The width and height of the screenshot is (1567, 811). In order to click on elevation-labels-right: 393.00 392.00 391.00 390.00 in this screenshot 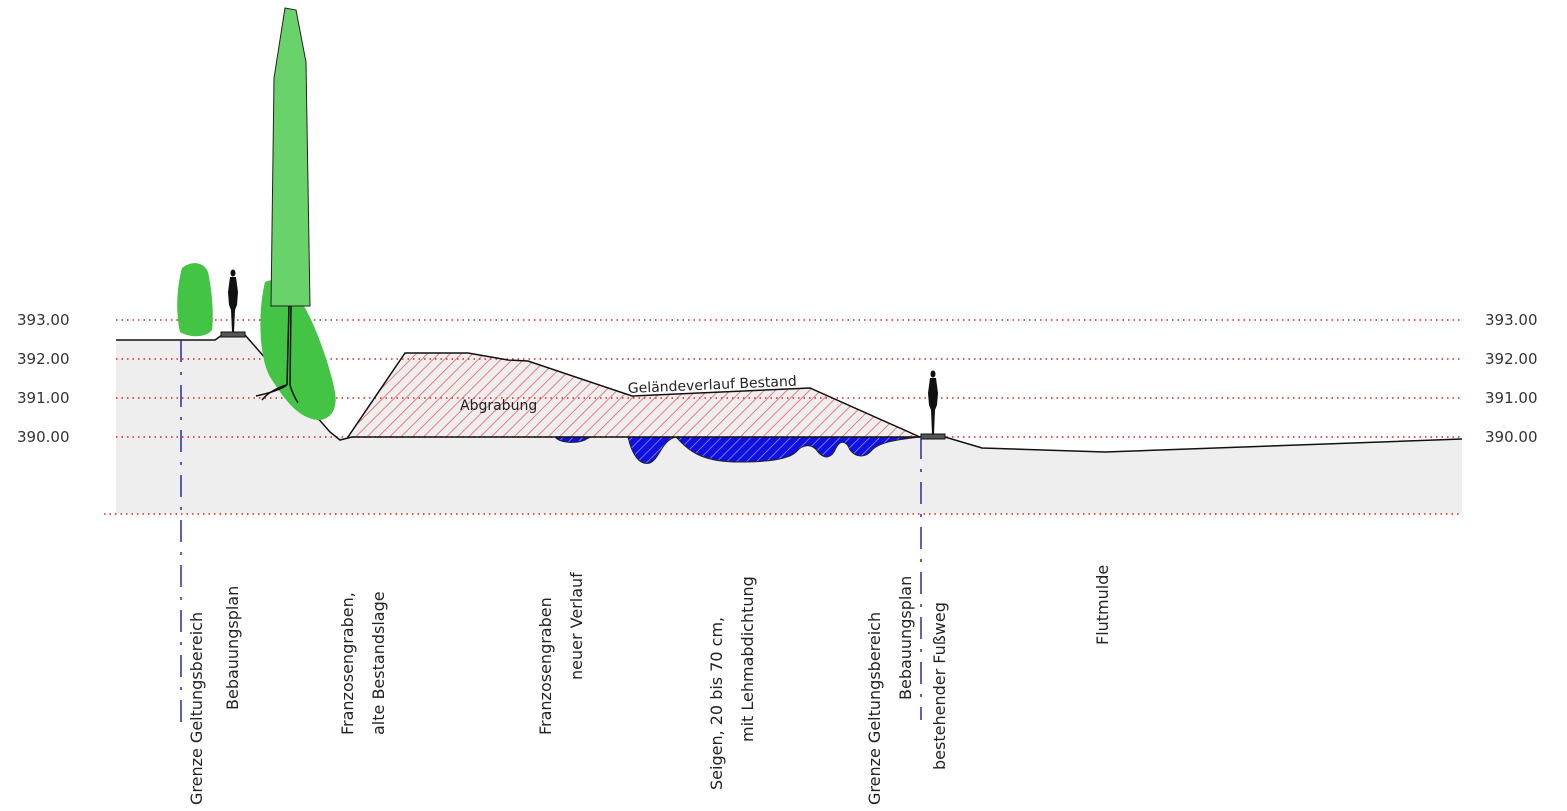, I will do `click(1511, 378)`.